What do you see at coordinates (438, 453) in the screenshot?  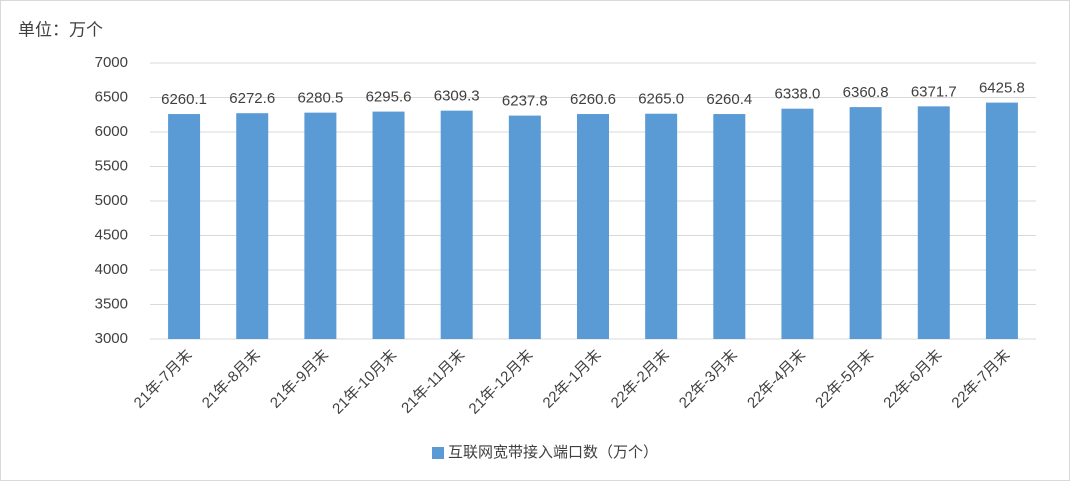 I see `legend-swatch` at bounding box center [438, 453].